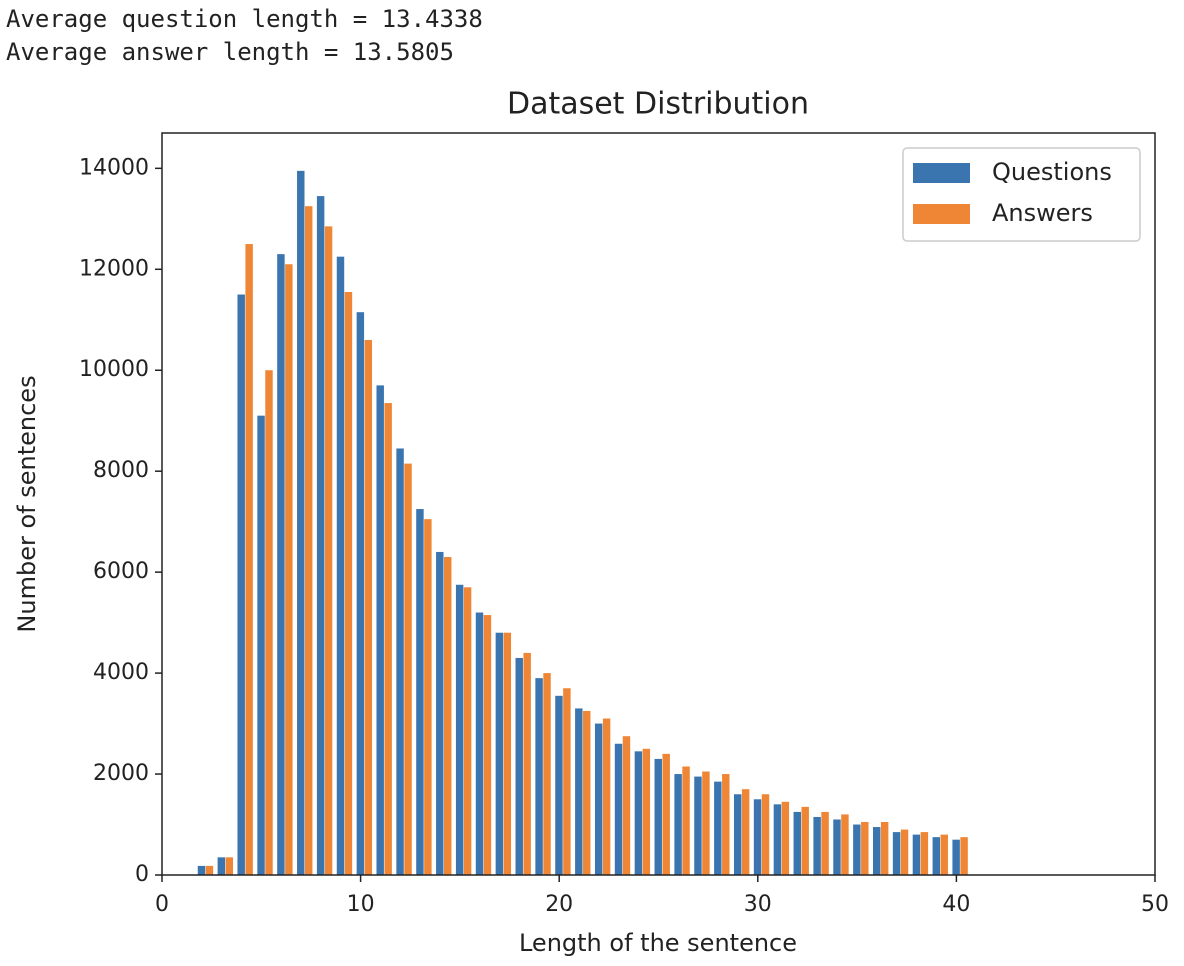 This screenshot has height=966, width=1184. What do you see at coordinates (559, 904) in the screenshot?
I see `x-tick-label: 20` at bounding box center [559, 904].